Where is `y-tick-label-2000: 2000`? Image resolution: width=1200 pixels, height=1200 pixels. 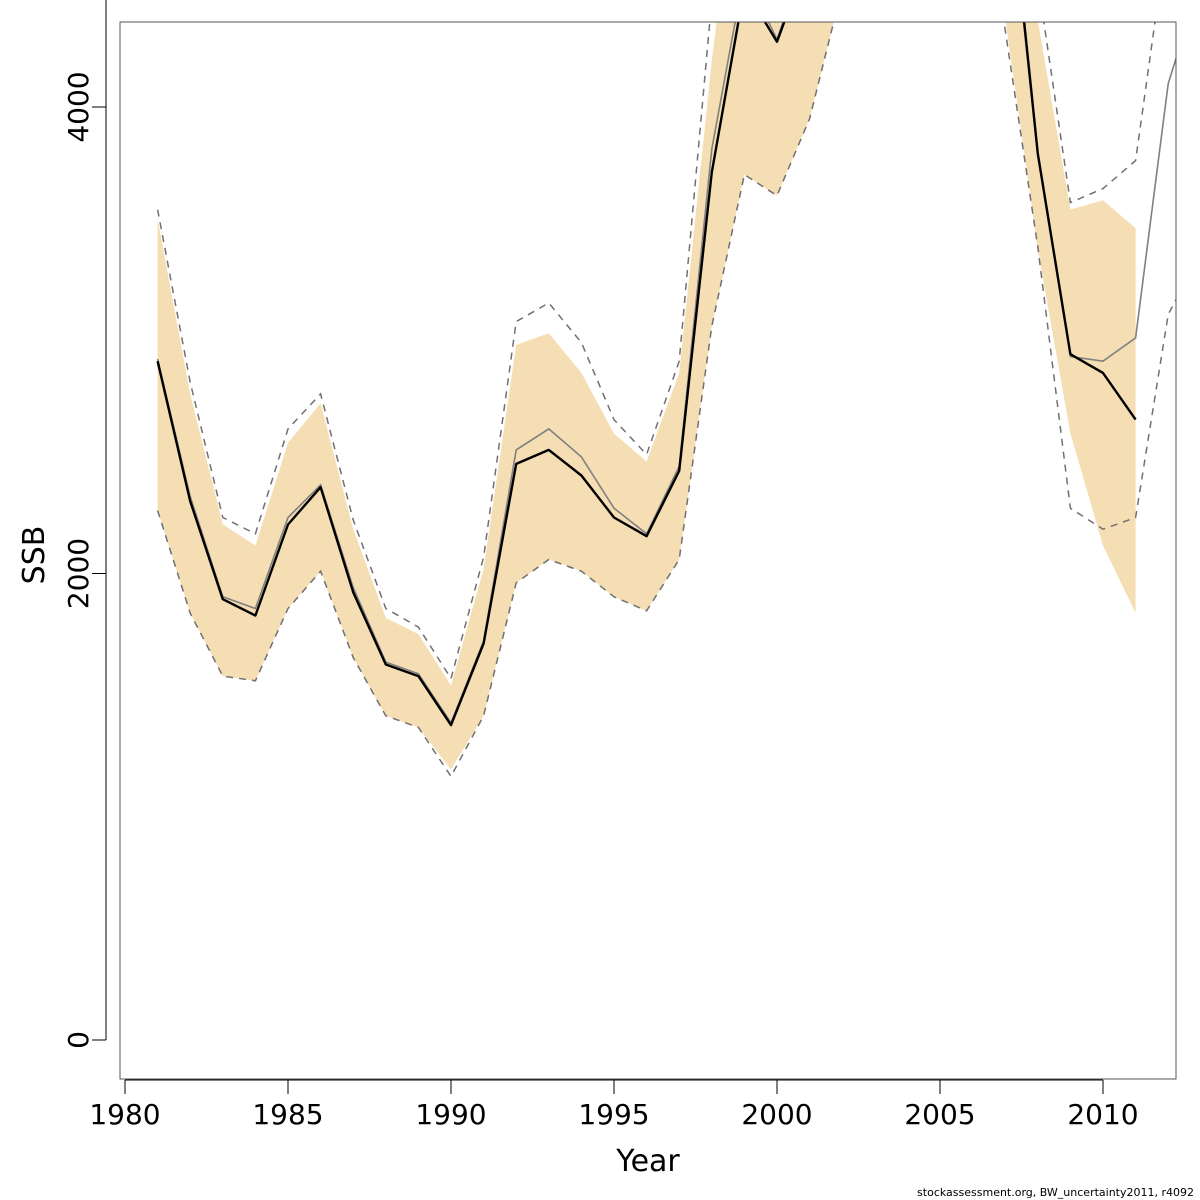
y-tick-label-2000: 2000 is located at coordinates (78, 573).